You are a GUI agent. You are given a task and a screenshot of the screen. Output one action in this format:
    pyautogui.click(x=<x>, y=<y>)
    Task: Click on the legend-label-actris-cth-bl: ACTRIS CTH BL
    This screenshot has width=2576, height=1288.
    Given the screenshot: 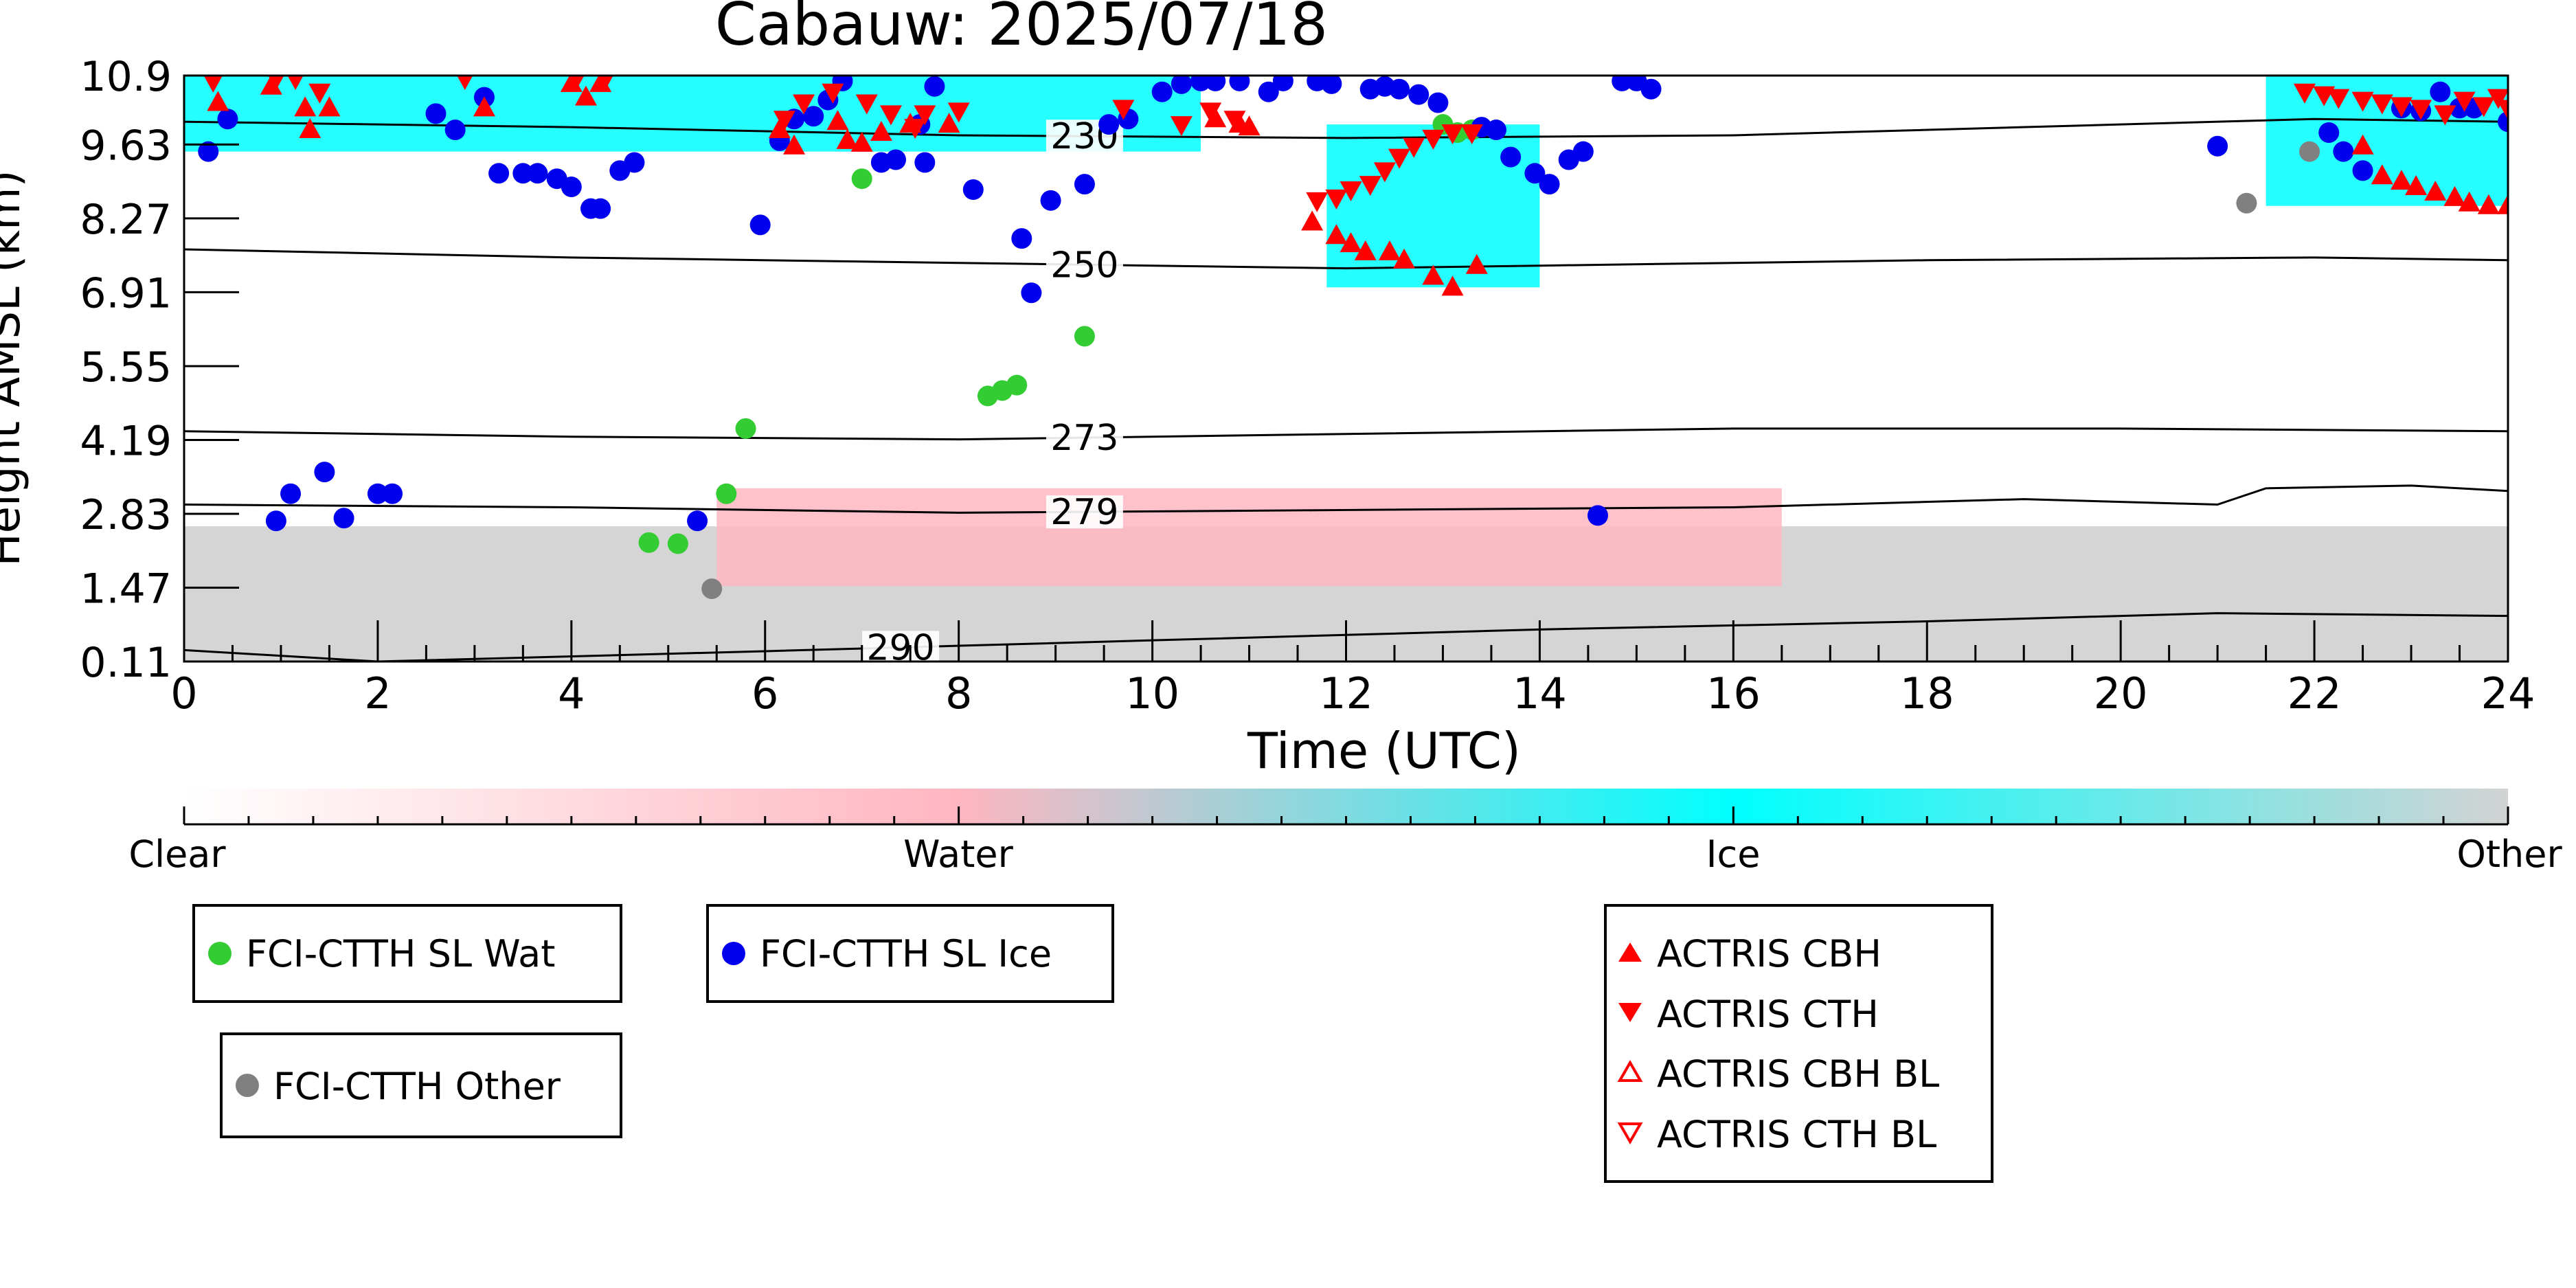 What is the action you would take?
    pyautogui.click(x=1796, y=1134)
    